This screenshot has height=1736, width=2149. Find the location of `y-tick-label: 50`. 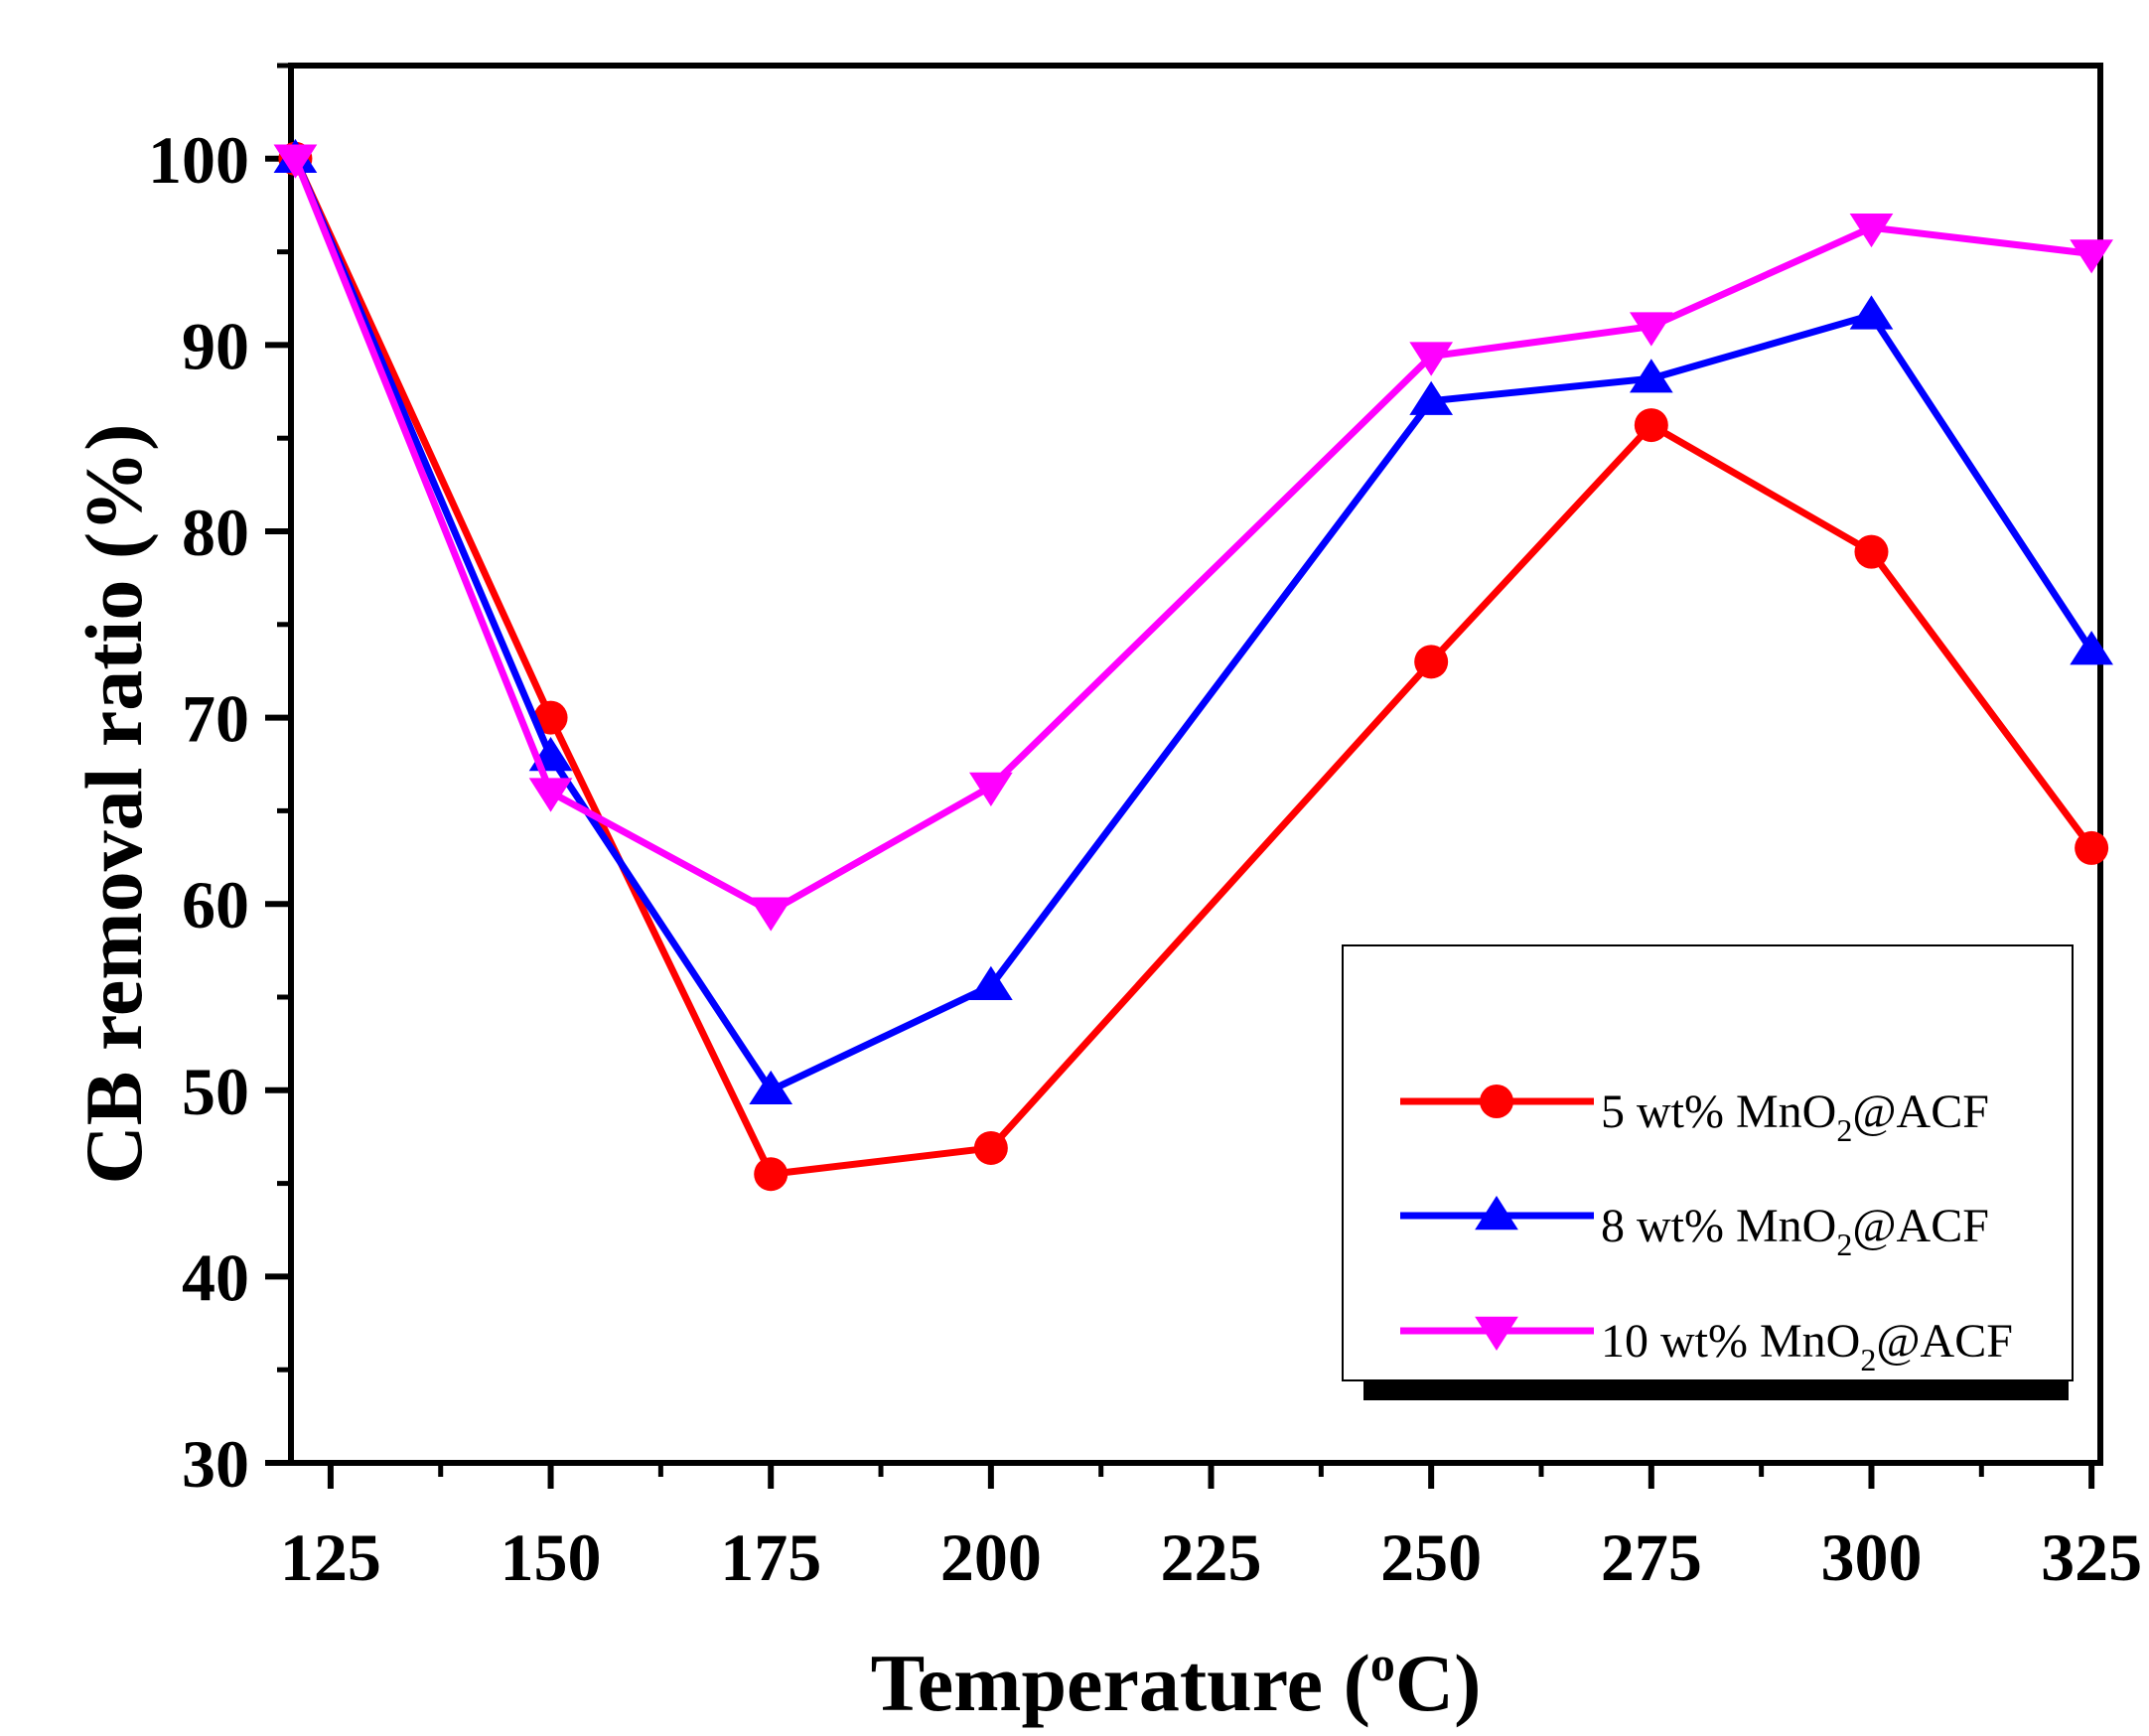

y-tick-label: 50 is located at coordinates (215, 1091).